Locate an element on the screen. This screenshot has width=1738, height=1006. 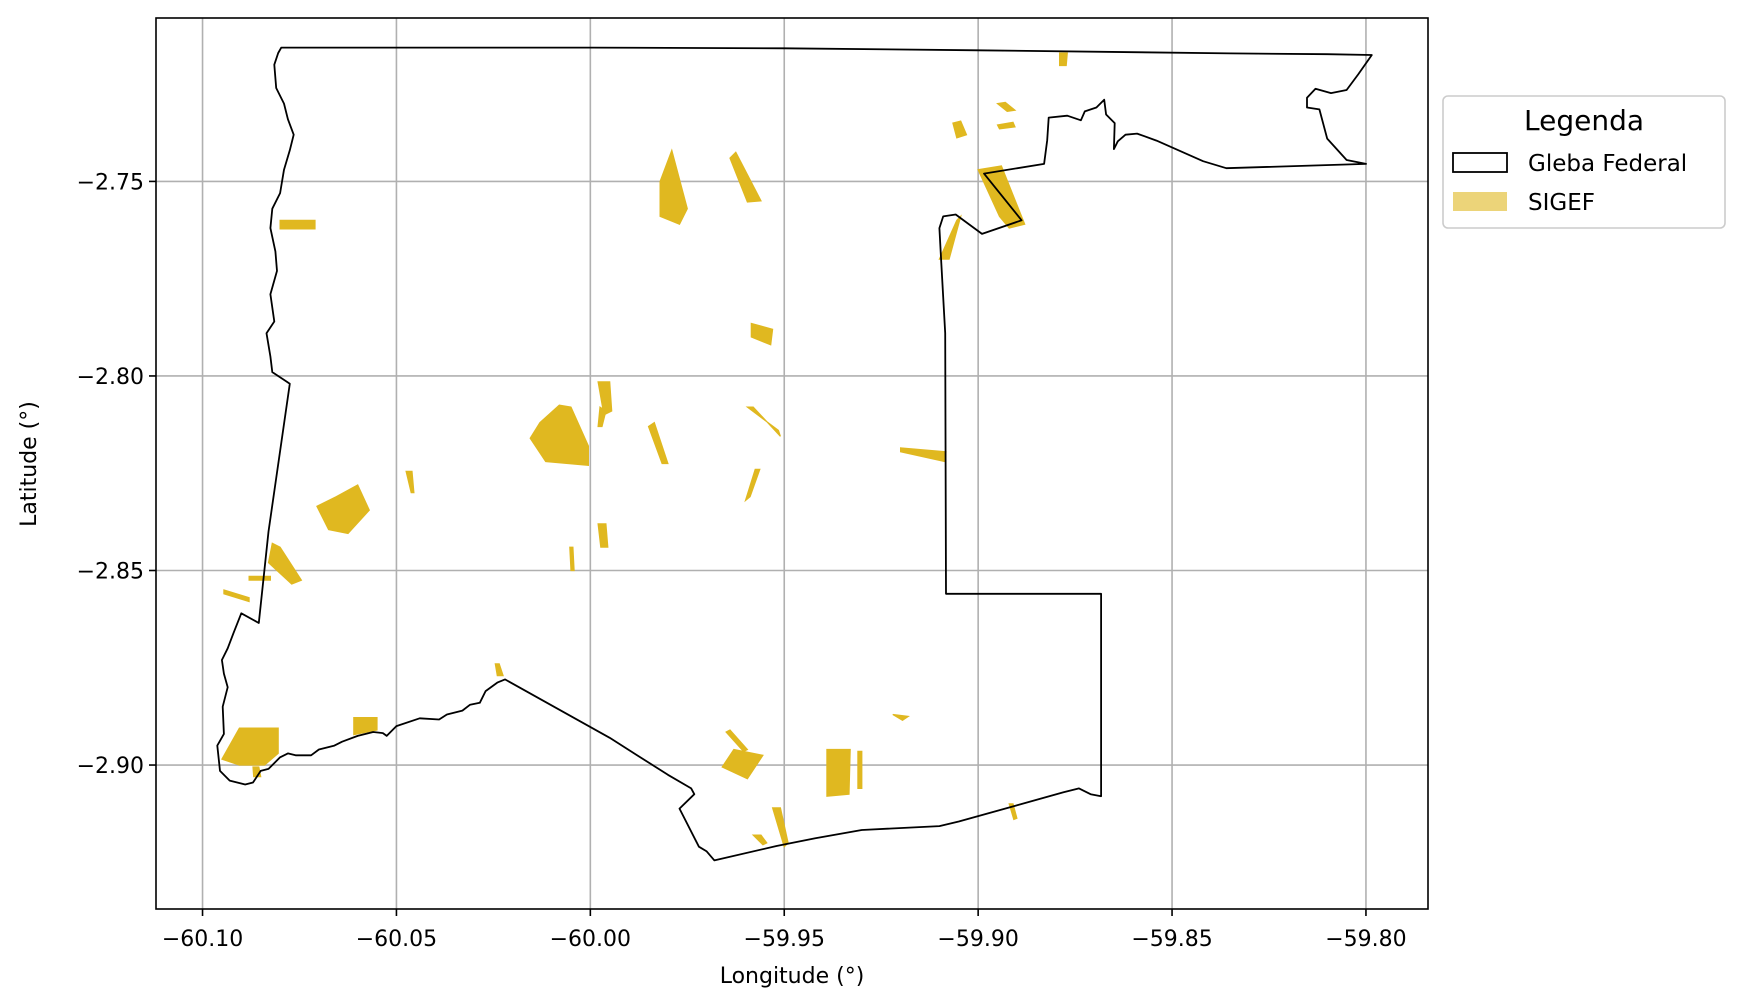
y-tick-label: −2.75 is located at coordinates (110, 182).